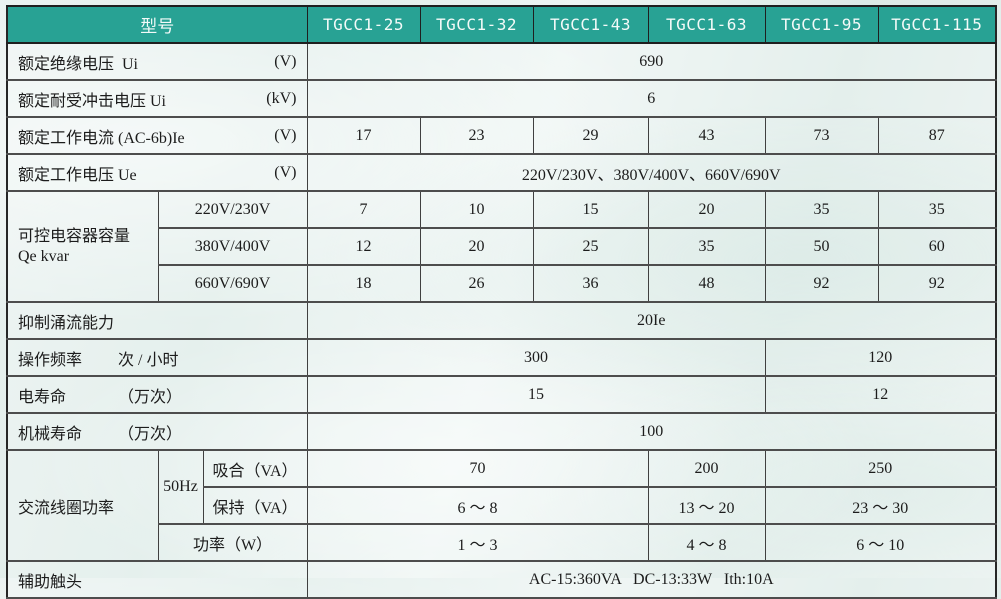 This screenshot has width=1001, height=599. I want to click on coil-power-watts-value-25-43: 1 ～ 3, so click(477, 542).